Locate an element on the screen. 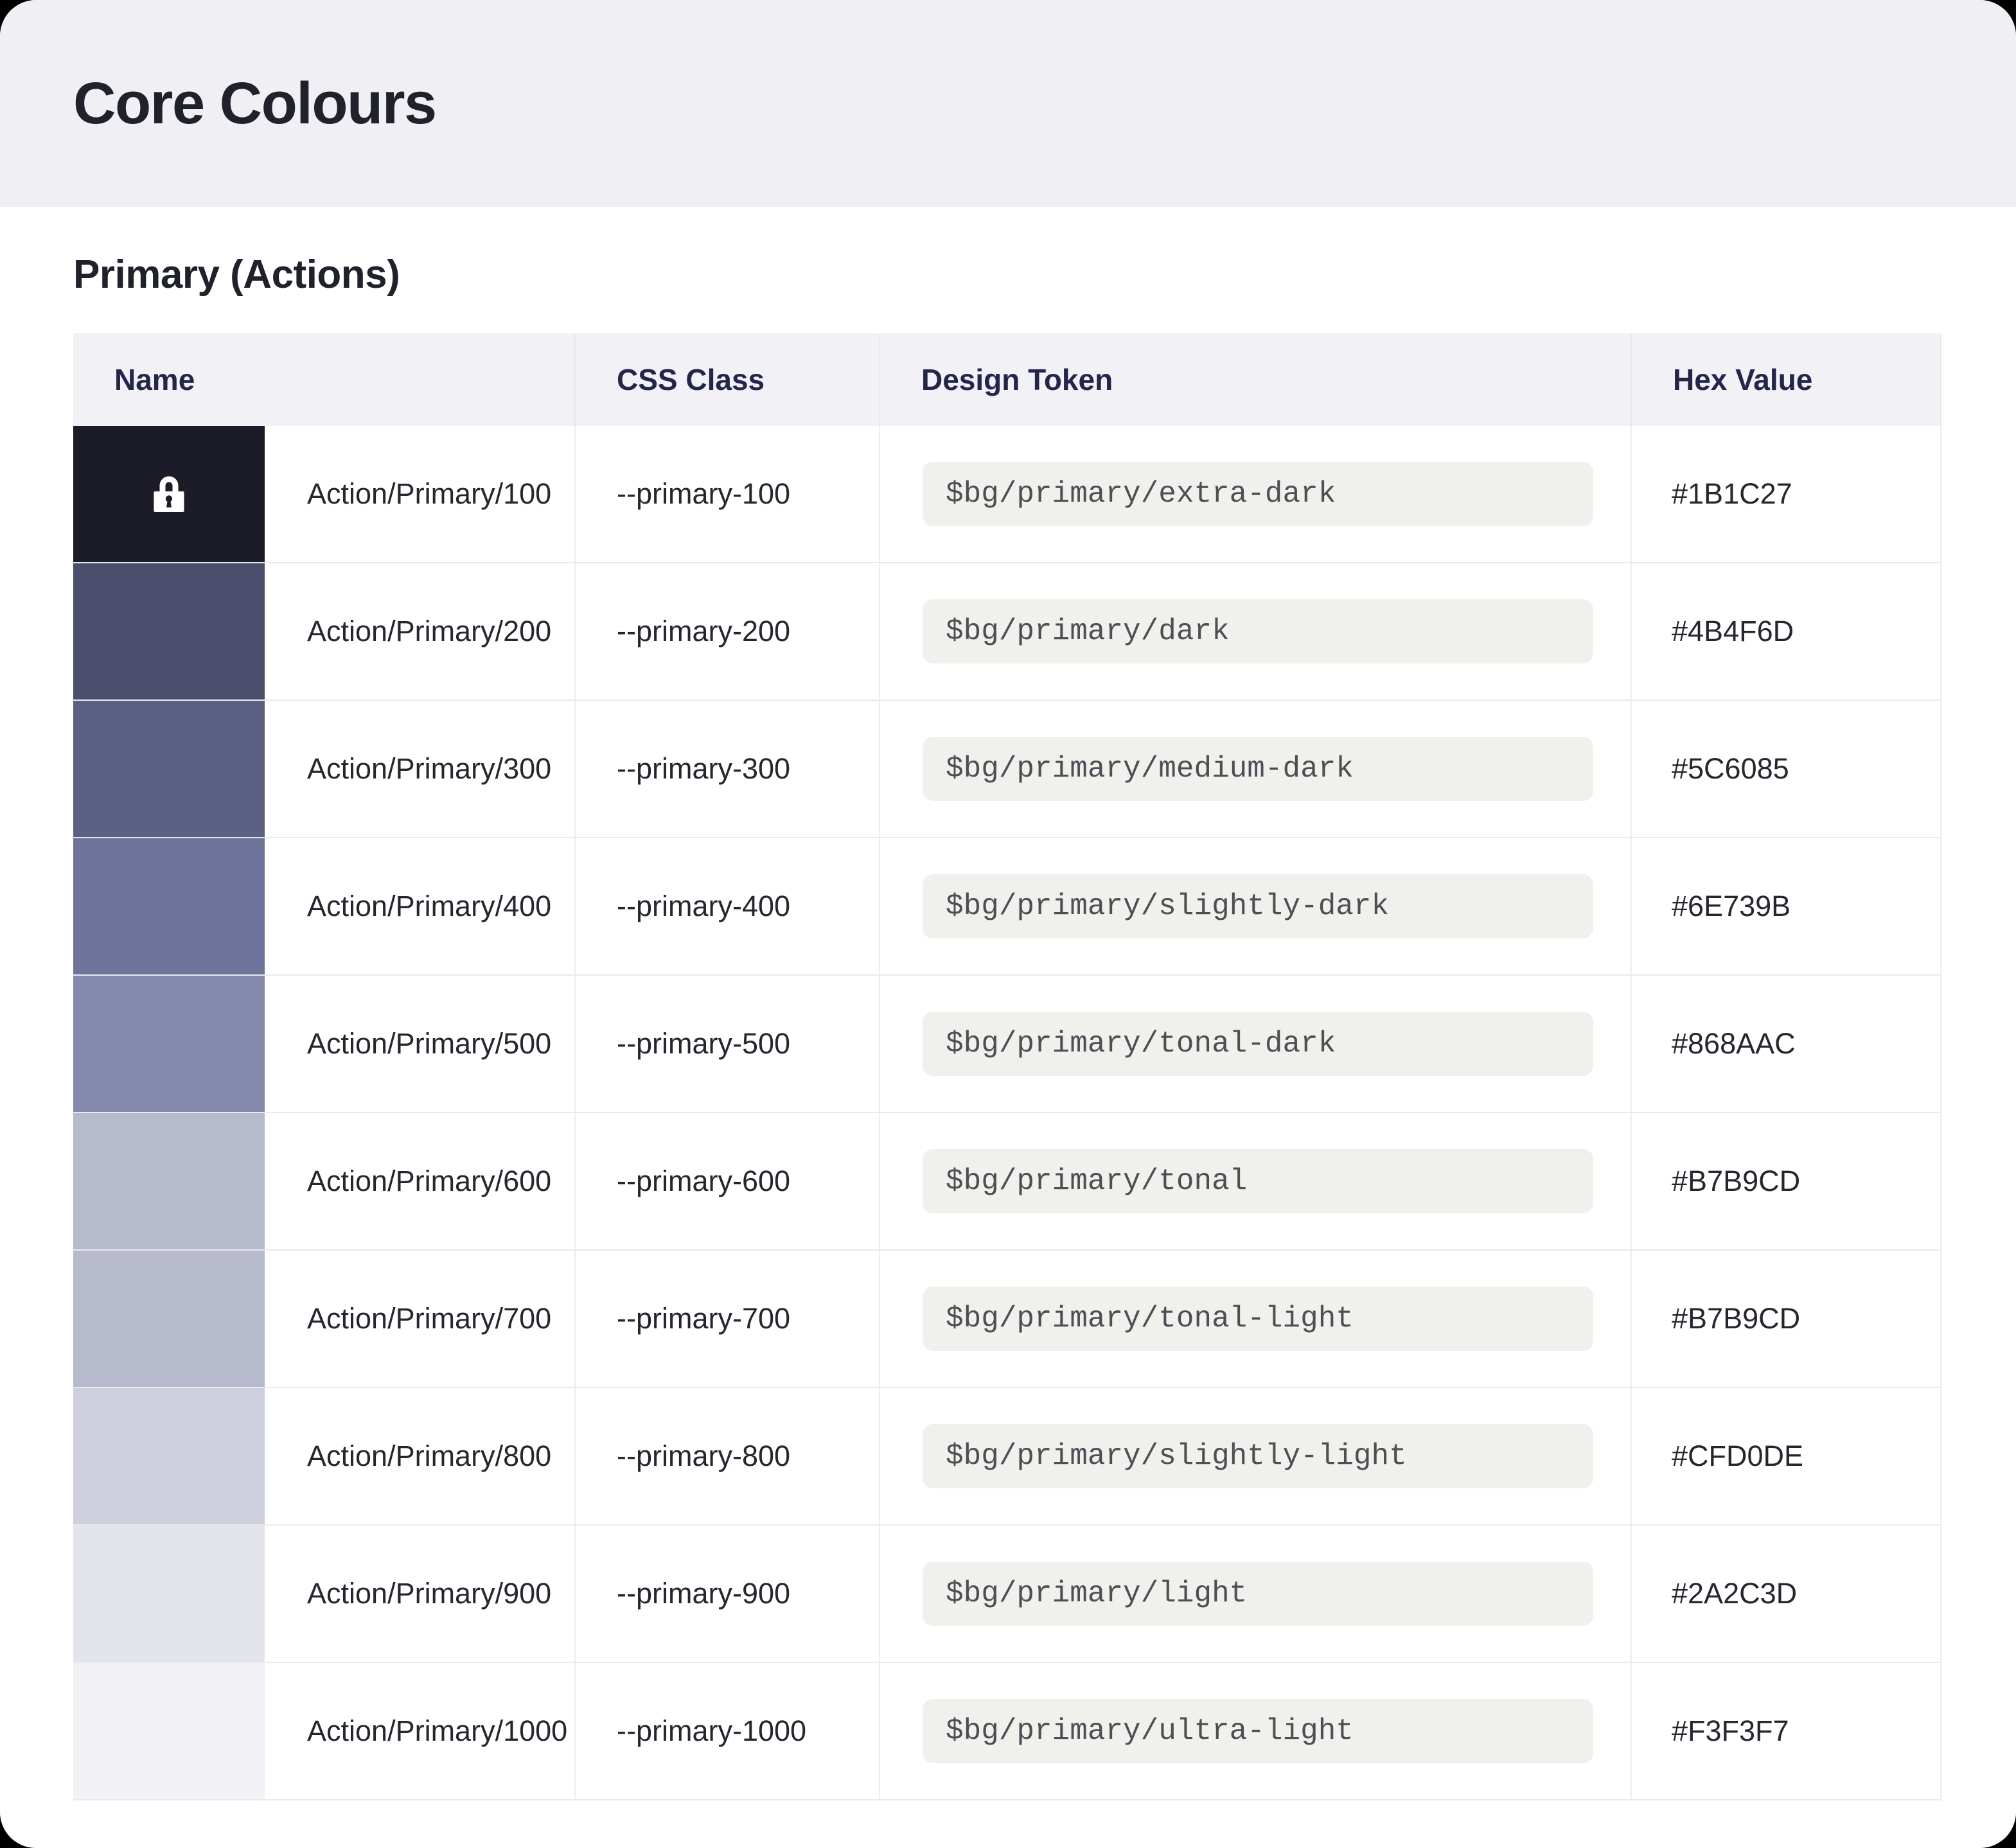 Image resolution: width=2016 pixels, height=1848 pixels. hex-value: #2A2C3D is located at coordinates (1735, 1594).